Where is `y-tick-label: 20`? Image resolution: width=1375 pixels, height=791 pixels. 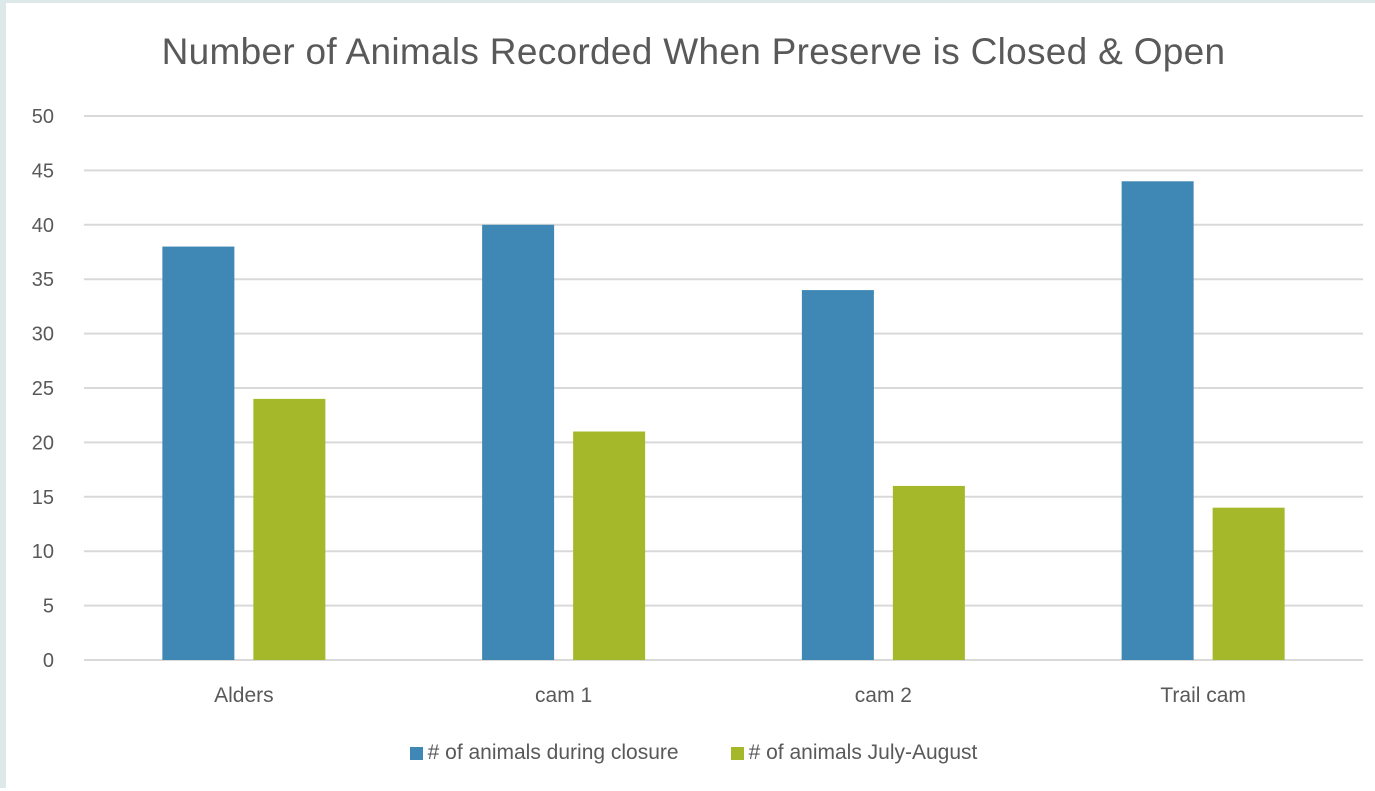
y-tick-label: 20 is located at coordinates (43, 443).